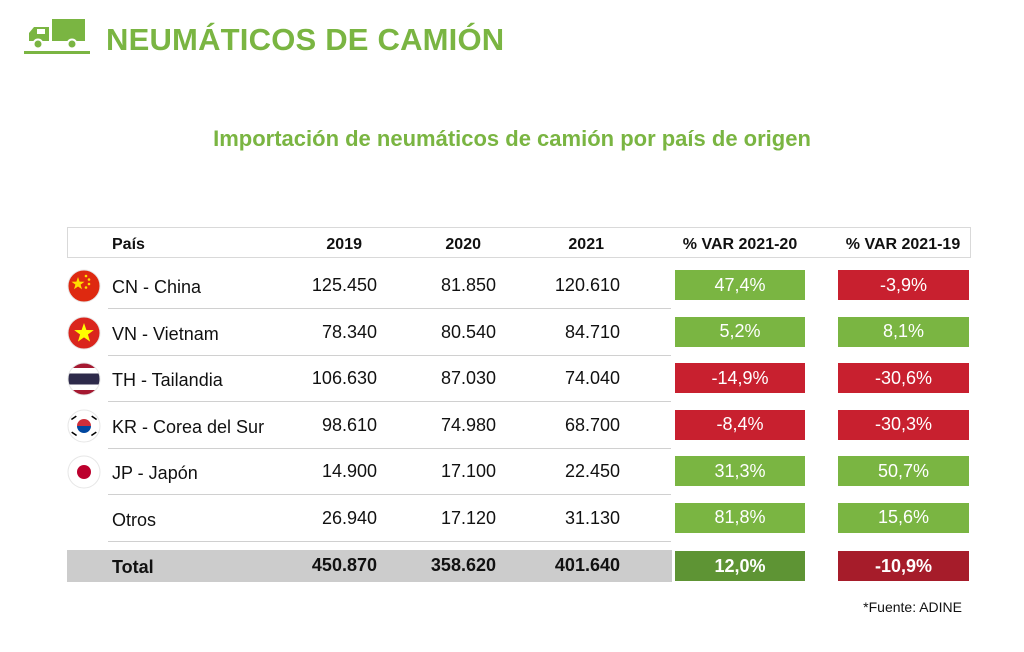 Image resolution: width=1024 pixels, height=652 pixels. I want to click on total-var-2021-19-cell: -10,9%, so click(903, 566).